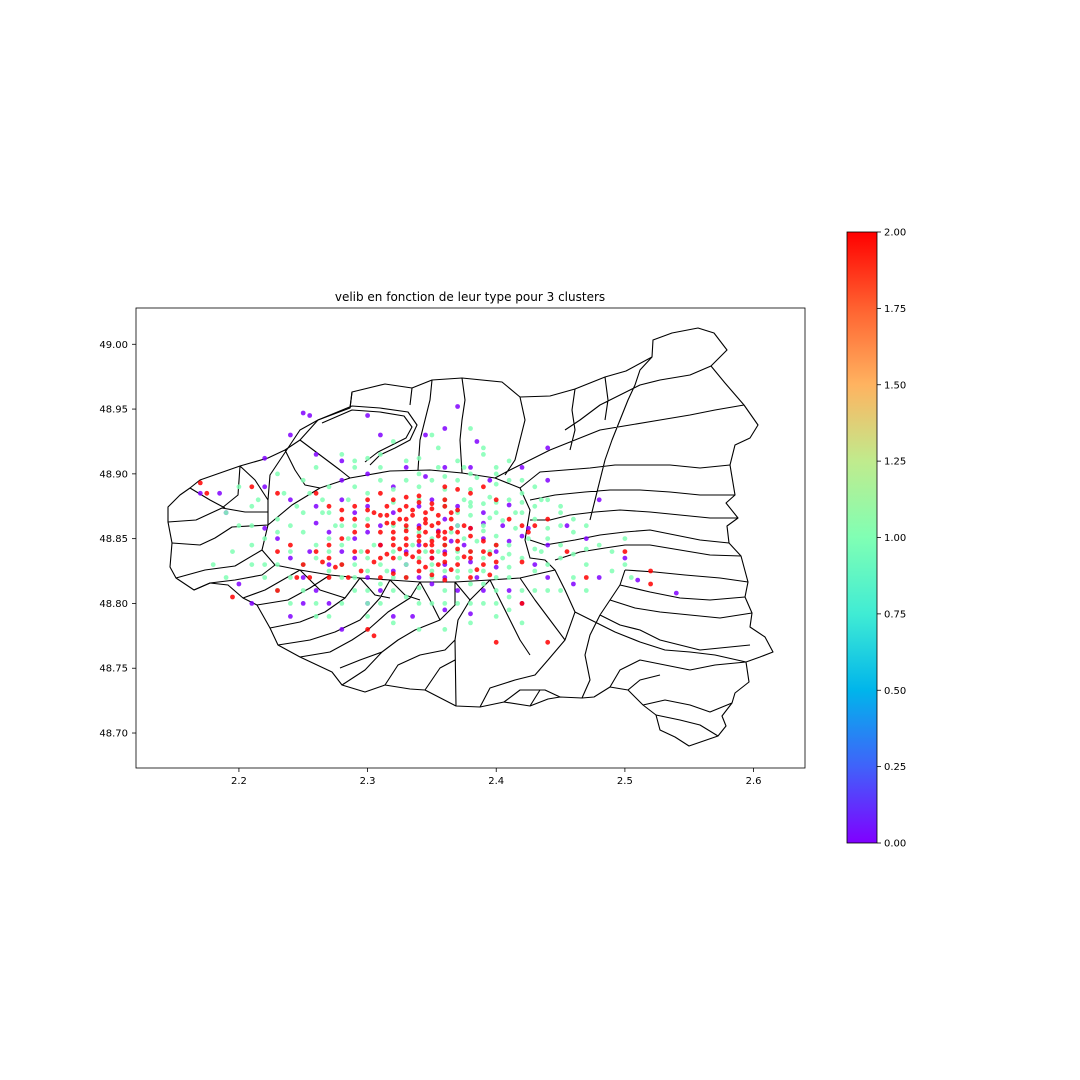 Image resolution: width=1080 pixels, height=1080 pixels. What do you see at coordinates (438, 524) in the screenshot?
I see `scatter-points` at bounding box center [438, 524].